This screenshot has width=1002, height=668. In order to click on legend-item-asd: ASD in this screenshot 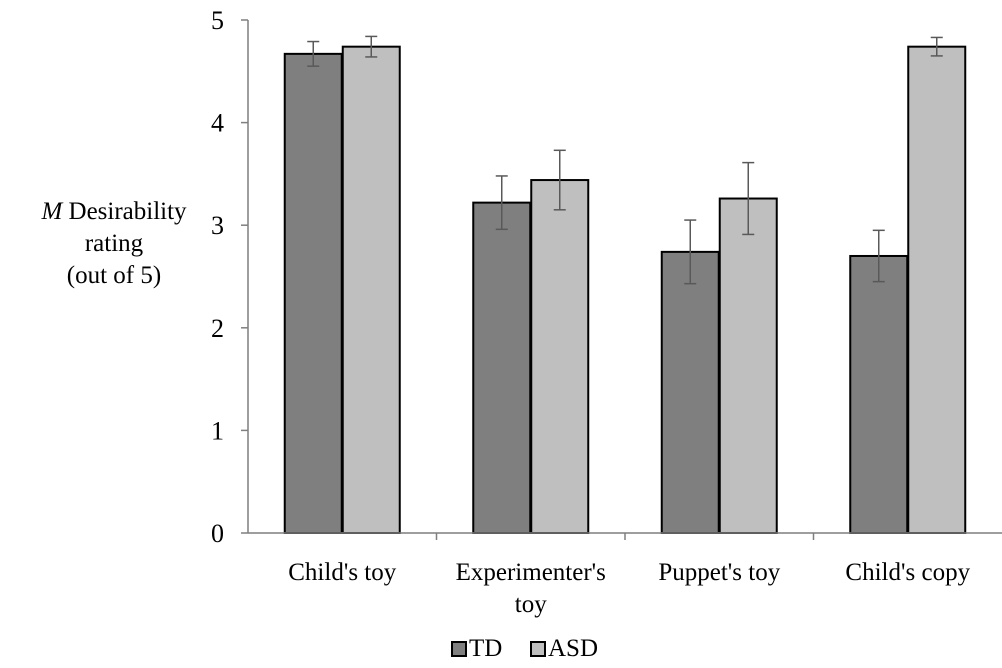, I will do `click(564, 649)`.